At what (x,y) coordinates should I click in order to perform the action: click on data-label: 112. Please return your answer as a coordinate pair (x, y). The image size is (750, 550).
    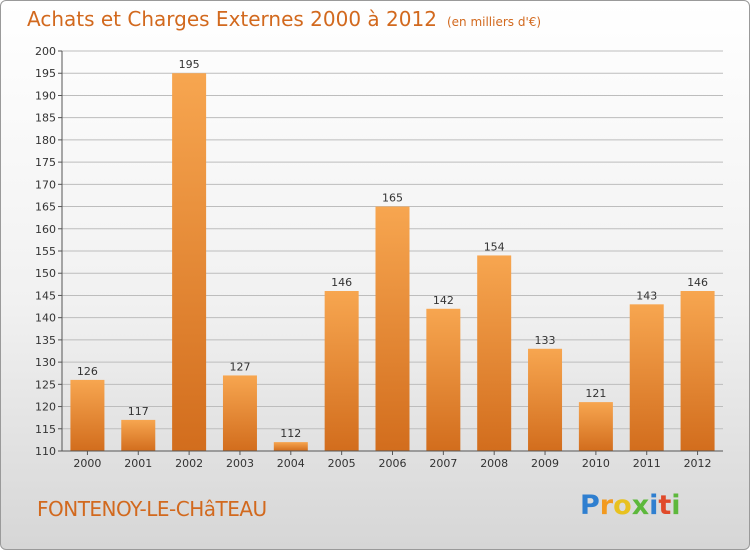
    Looking at the image, I should click on (290, 433).